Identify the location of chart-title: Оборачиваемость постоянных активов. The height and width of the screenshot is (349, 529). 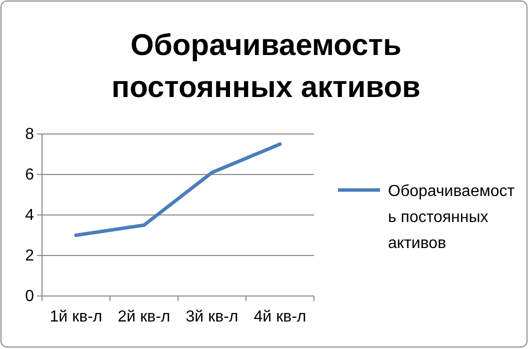
(266, 66).